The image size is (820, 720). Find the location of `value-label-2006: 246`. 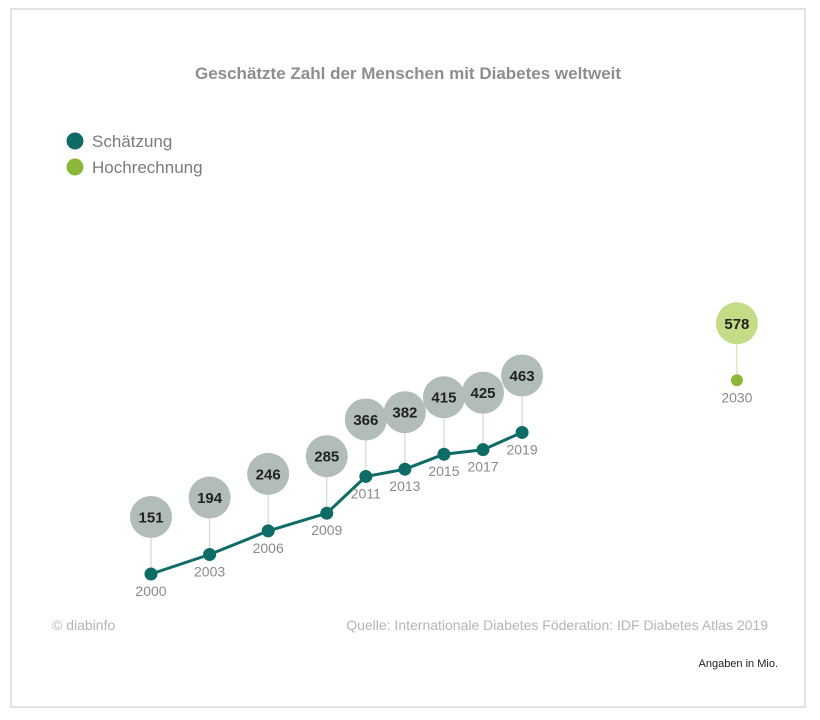

value-label-2006: 246 is located at coordinates (268, 474).